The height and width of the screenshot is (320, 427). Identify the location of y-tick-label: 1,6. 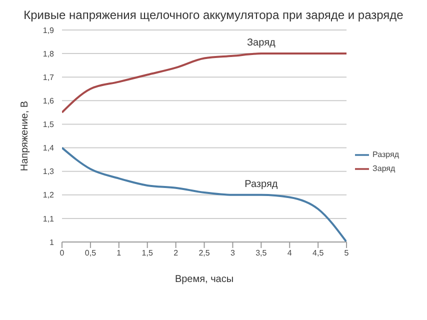
(48, 101).